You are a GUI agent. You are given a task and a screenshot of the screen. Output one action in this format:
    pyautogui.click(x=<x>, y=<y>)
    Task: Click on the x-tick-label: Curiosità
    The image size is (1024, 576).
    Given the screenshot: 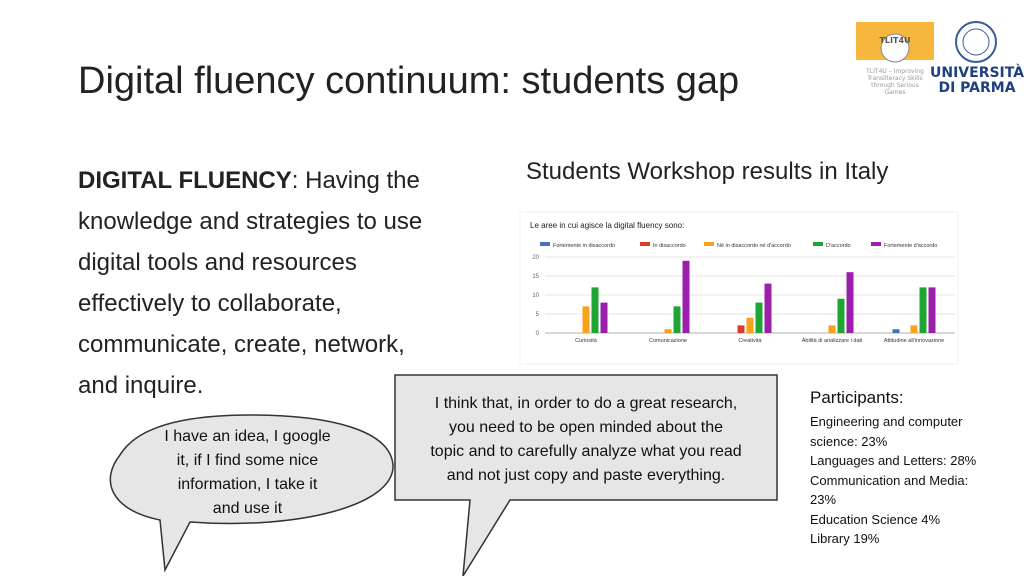 What is the action you would take?
    pyautogui.click(x=586, y=341)
    